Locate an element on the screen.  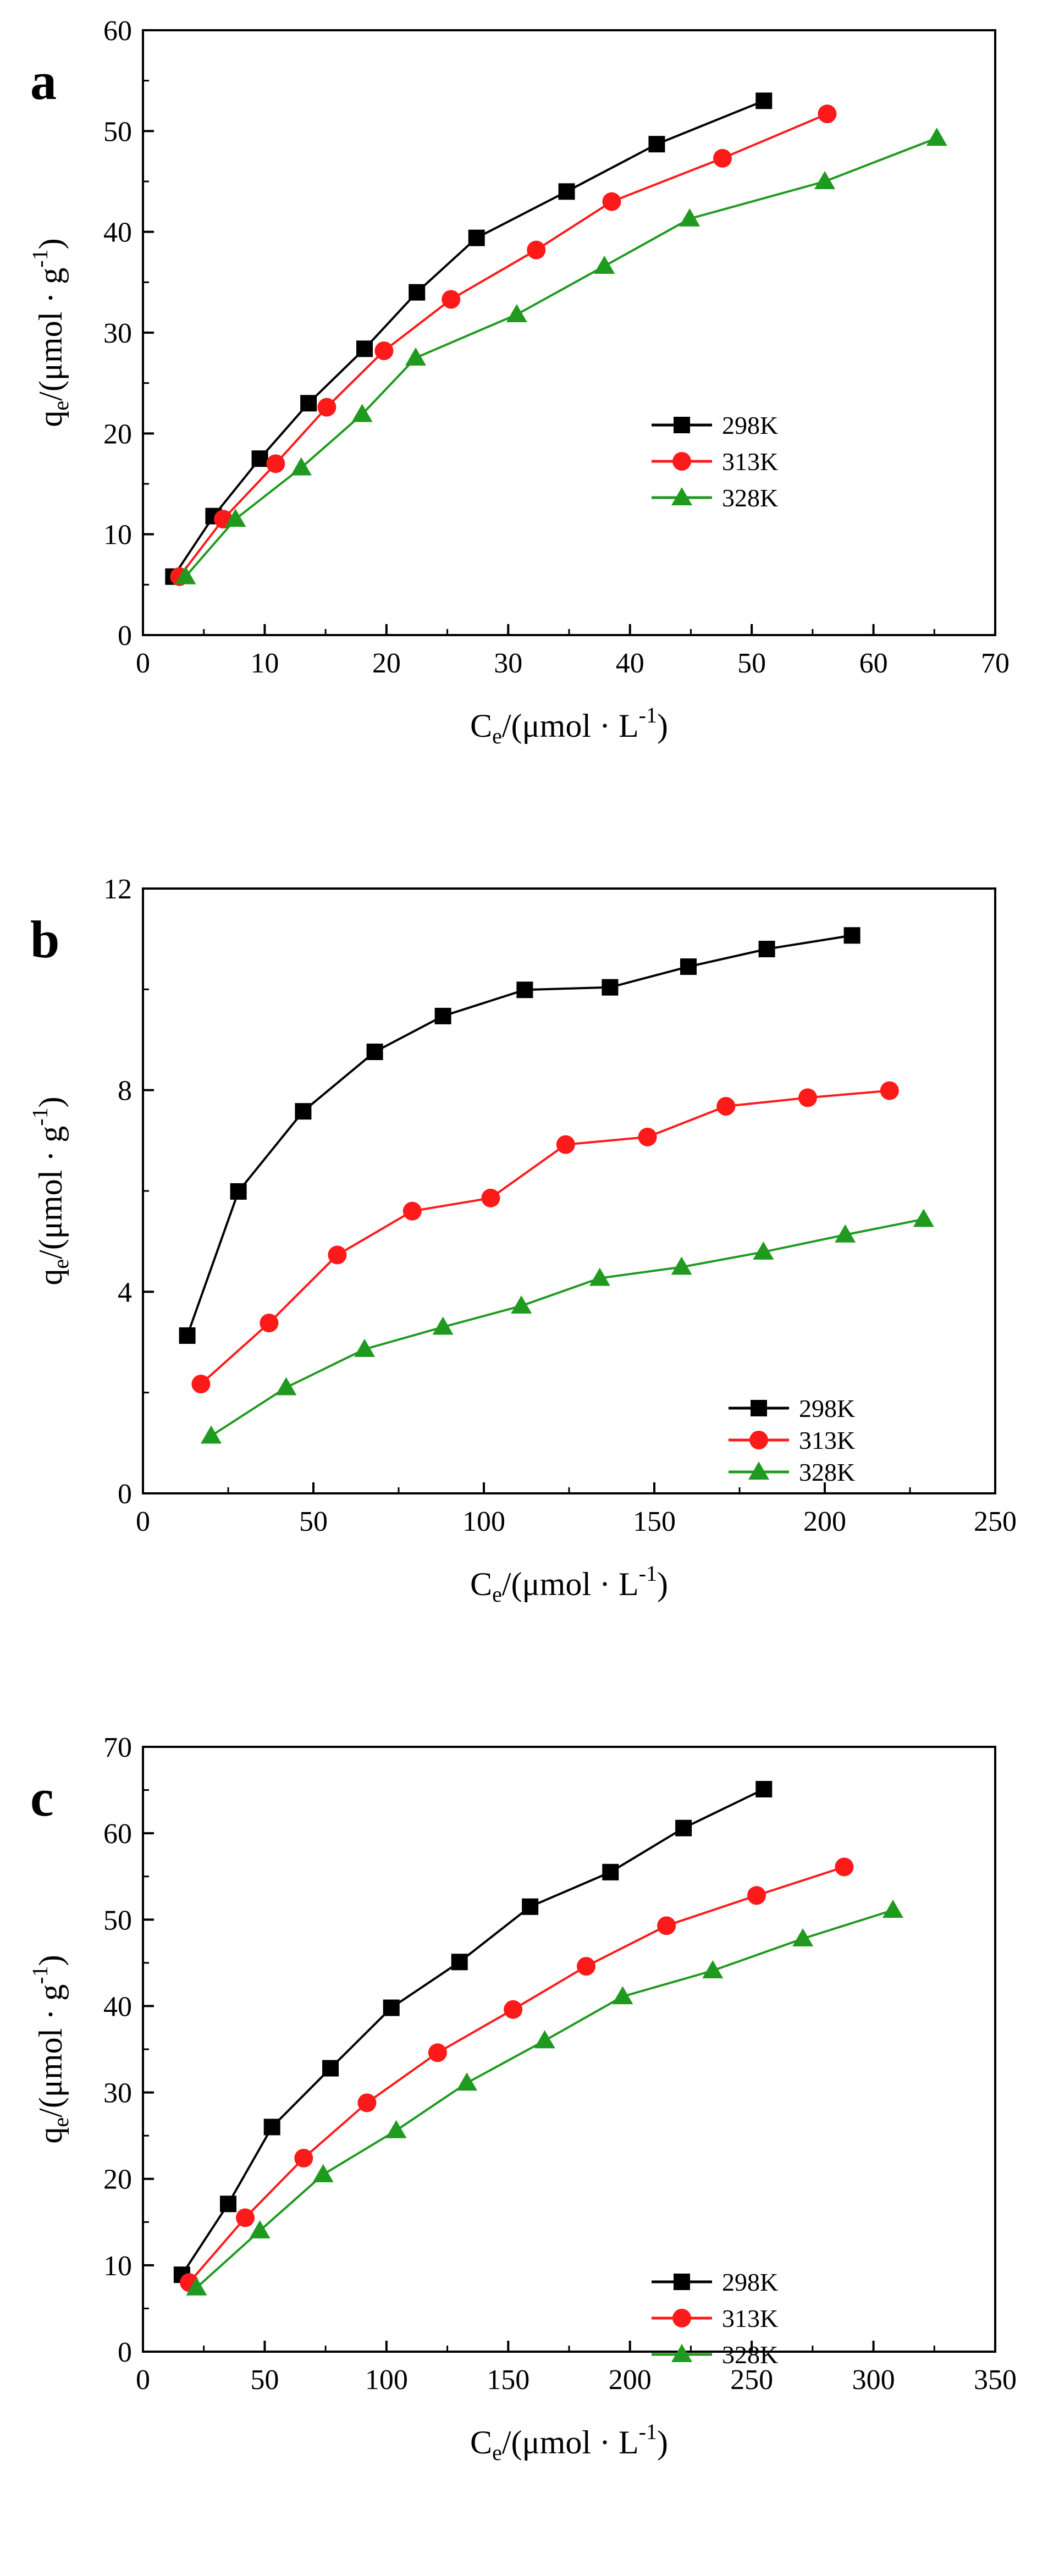
x-tick-label: 150 is located at coordinates (654, 1521).